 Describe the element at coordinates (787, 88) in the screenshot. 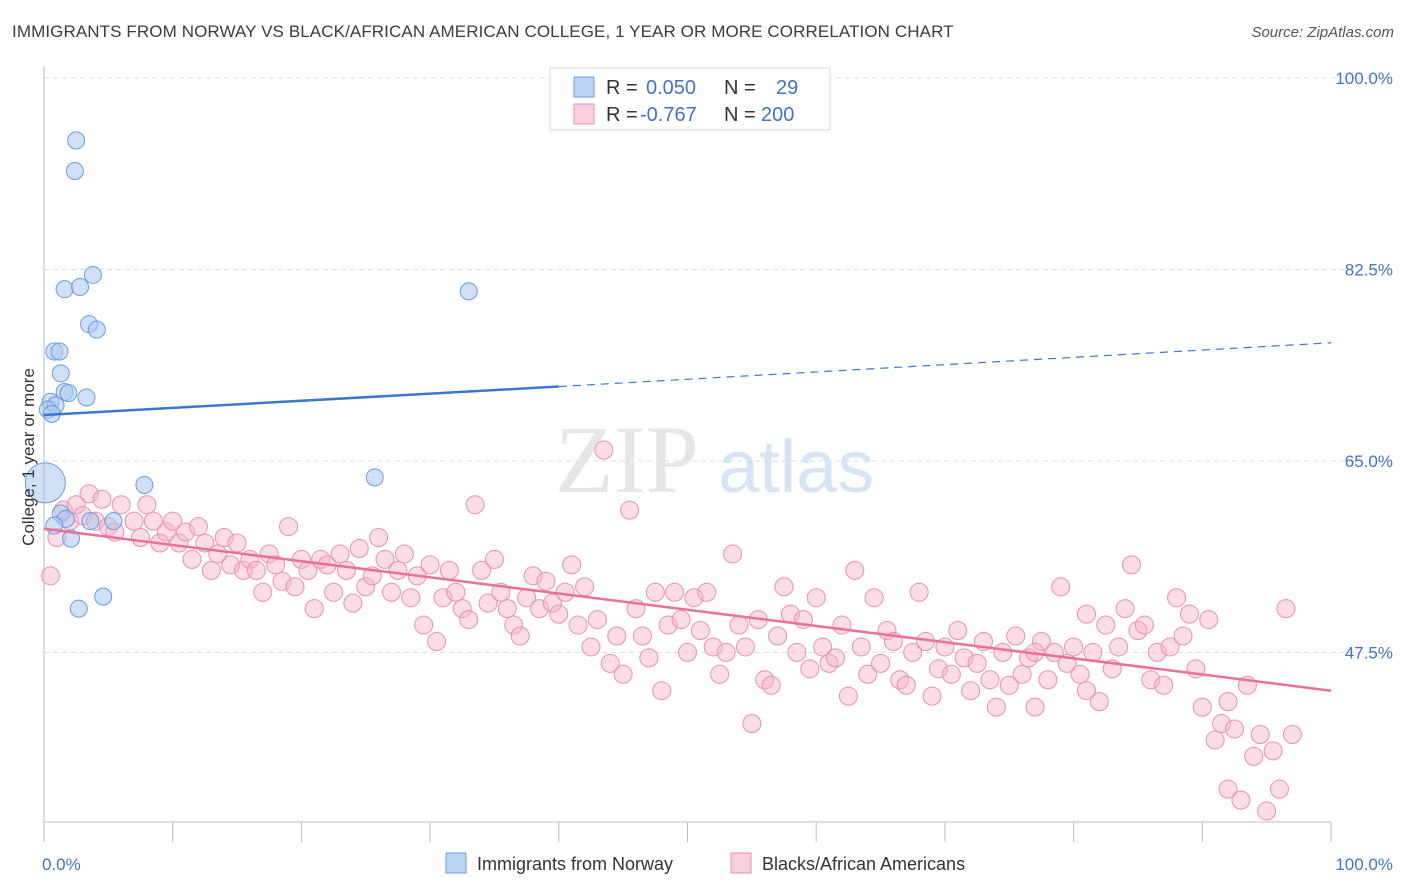

I see `legend-n-value-1: 29` at that location.